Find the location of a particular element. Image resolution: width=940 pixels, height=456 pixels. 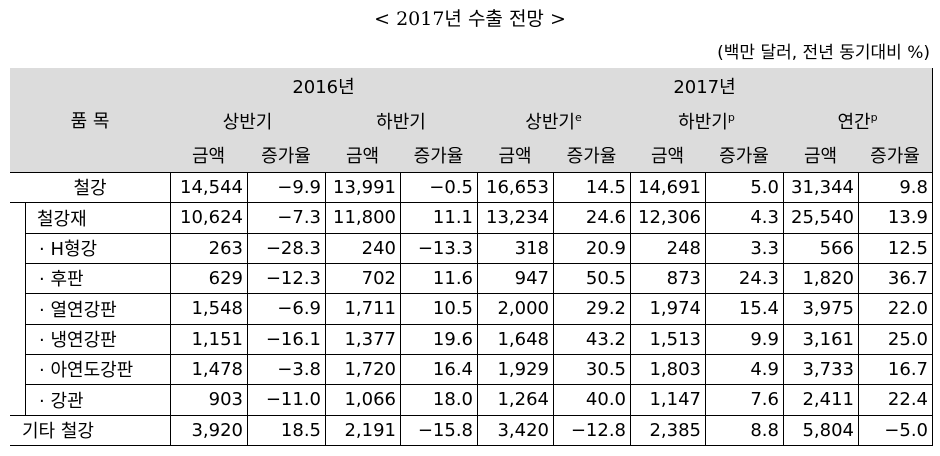

cell-value: 3,975 is located at coordinates (821, 309).